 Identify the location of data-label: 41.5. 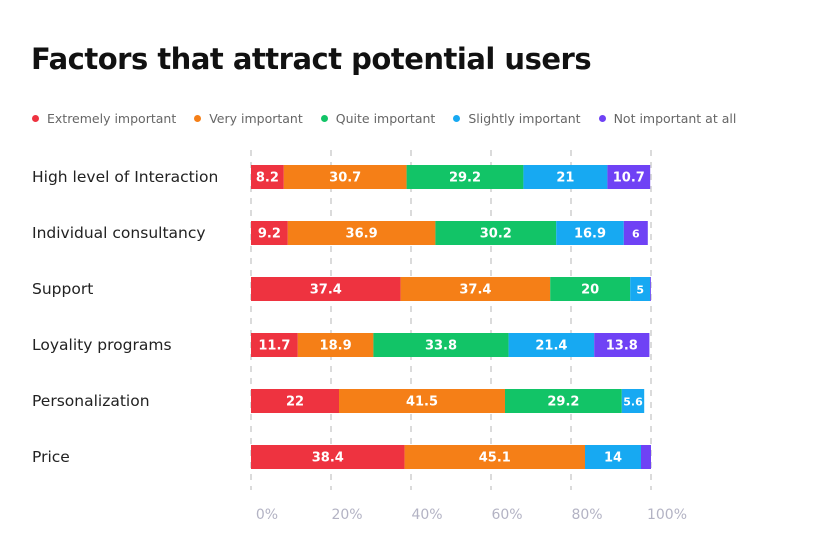
(422, 402).